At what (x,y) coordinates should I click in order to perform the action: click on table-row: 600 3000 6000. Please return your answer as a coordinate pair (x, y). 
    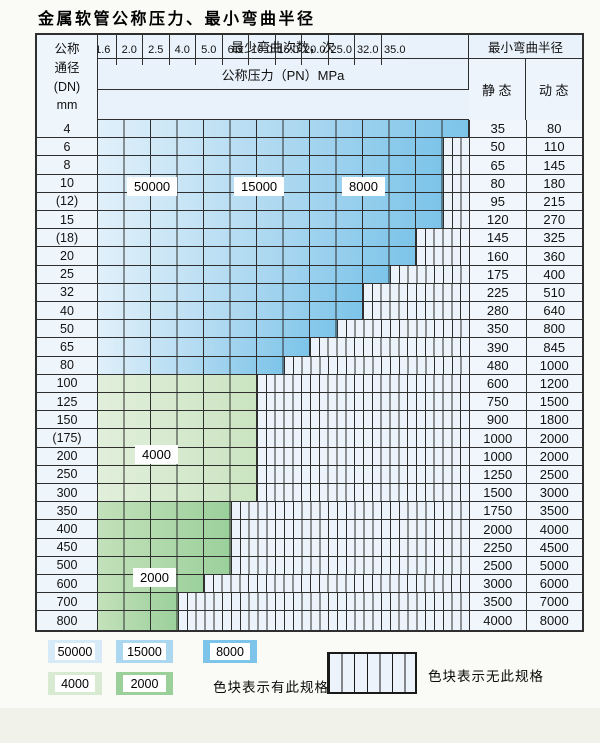
    Looking at the image, I should click on (309, 584).